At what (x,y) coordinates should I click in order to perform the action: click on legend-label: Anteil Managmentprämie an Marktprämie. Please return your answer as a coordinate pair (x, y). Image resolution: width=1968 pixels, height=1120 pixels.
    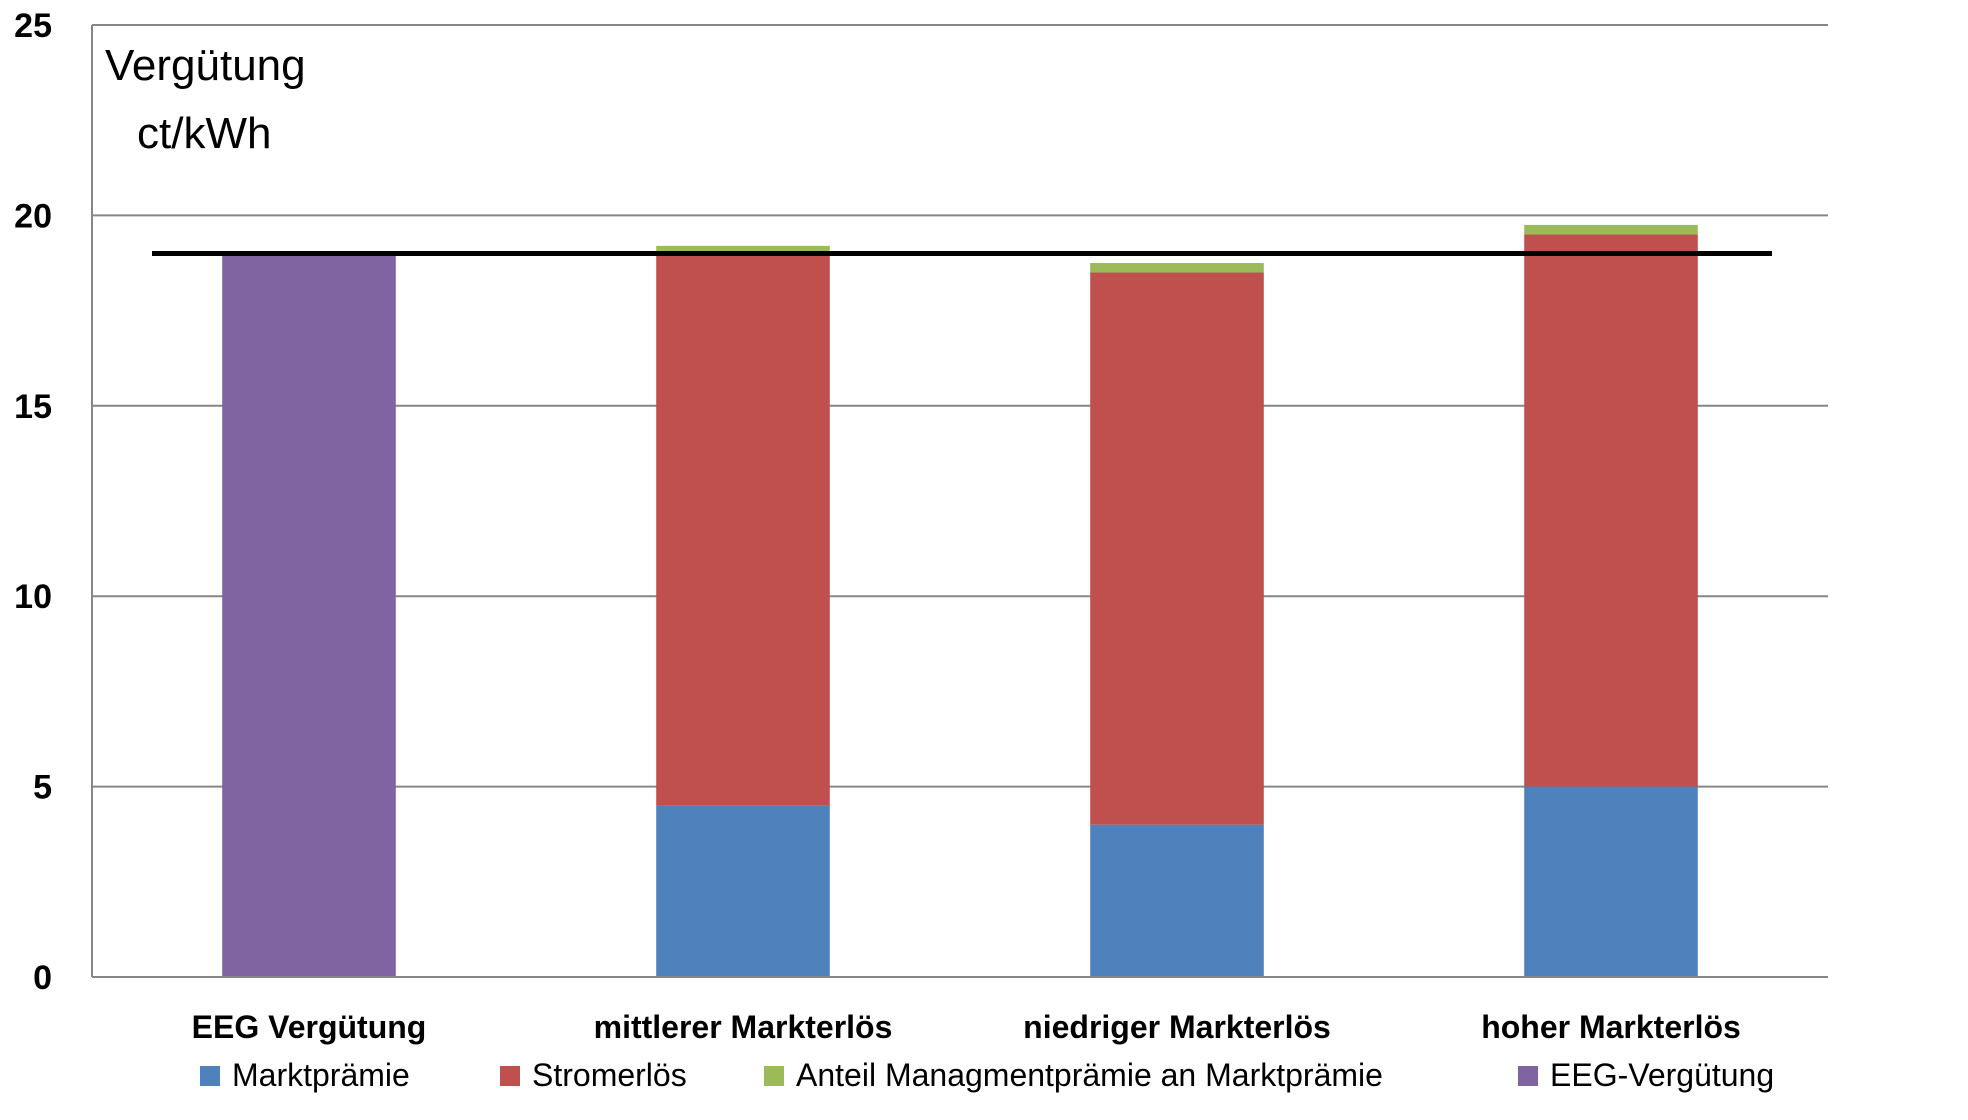
    Looking at the image, I should click on (1089, 1075).